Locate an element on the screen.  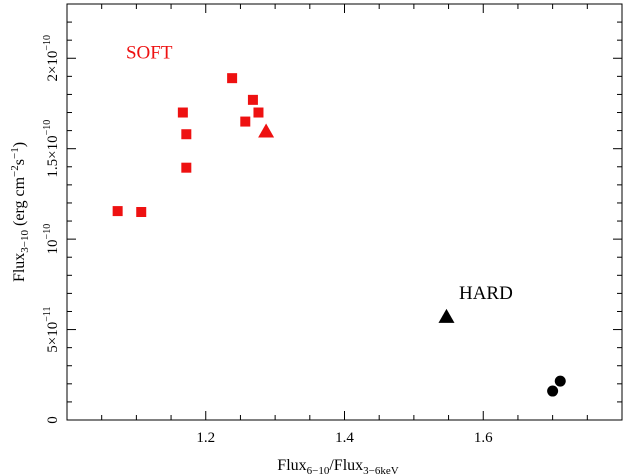
y-tick-label: 10−10 is located at coordinates (51, 239).